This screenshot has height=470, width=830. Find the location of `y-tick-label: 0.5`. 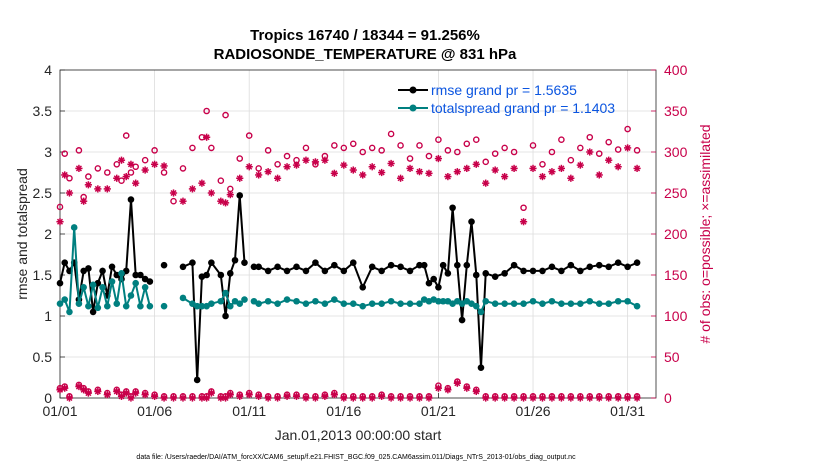

y-tick-label: 0.5 is located at coordinates (43, 357).